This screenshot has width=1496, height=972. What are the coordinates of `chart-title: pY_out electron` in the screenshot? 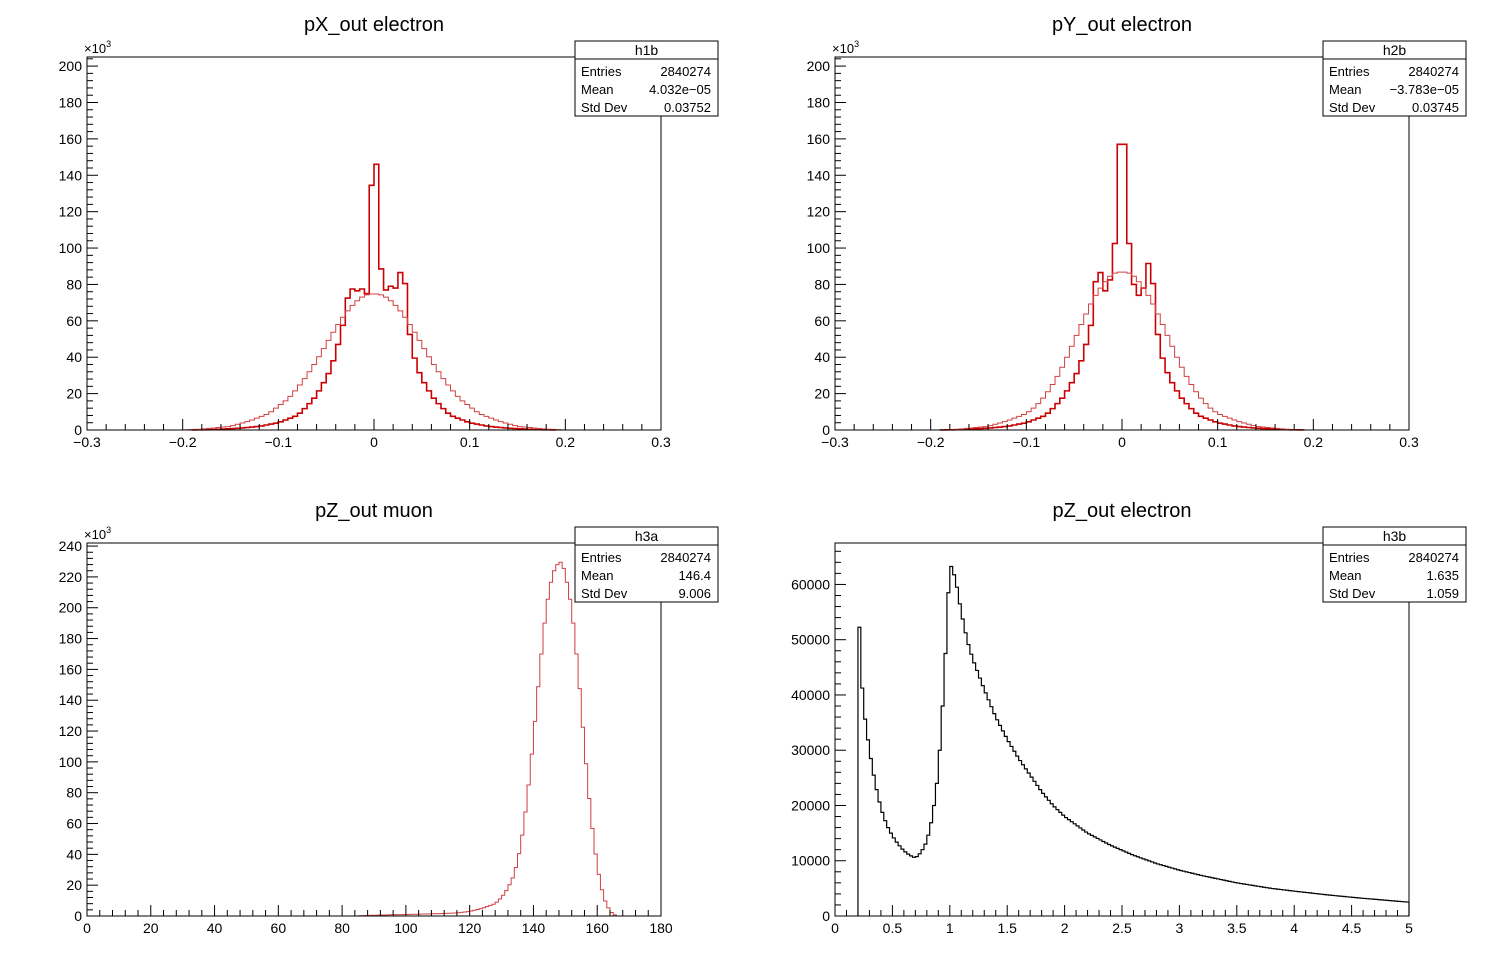 It's located at (1122, 25).